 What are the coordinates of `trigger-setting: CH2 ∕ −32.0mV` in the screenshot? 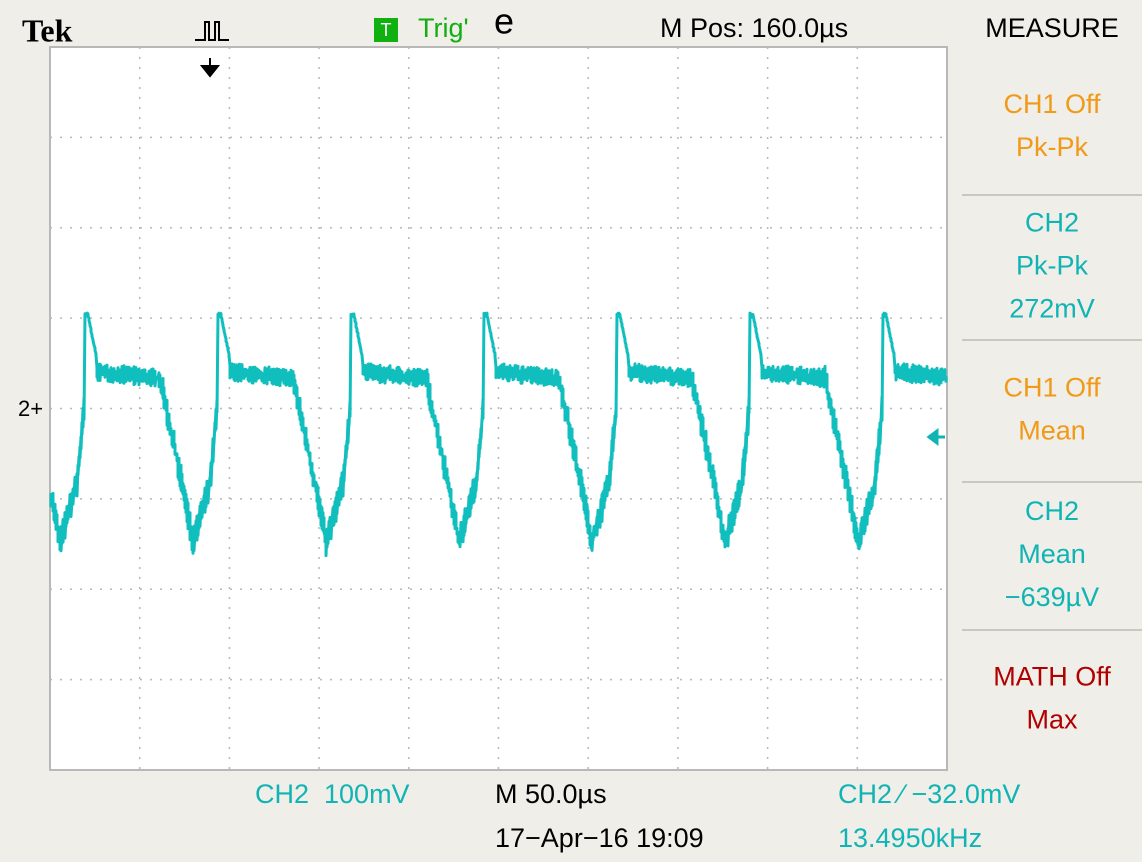 It's located at (929, 794).